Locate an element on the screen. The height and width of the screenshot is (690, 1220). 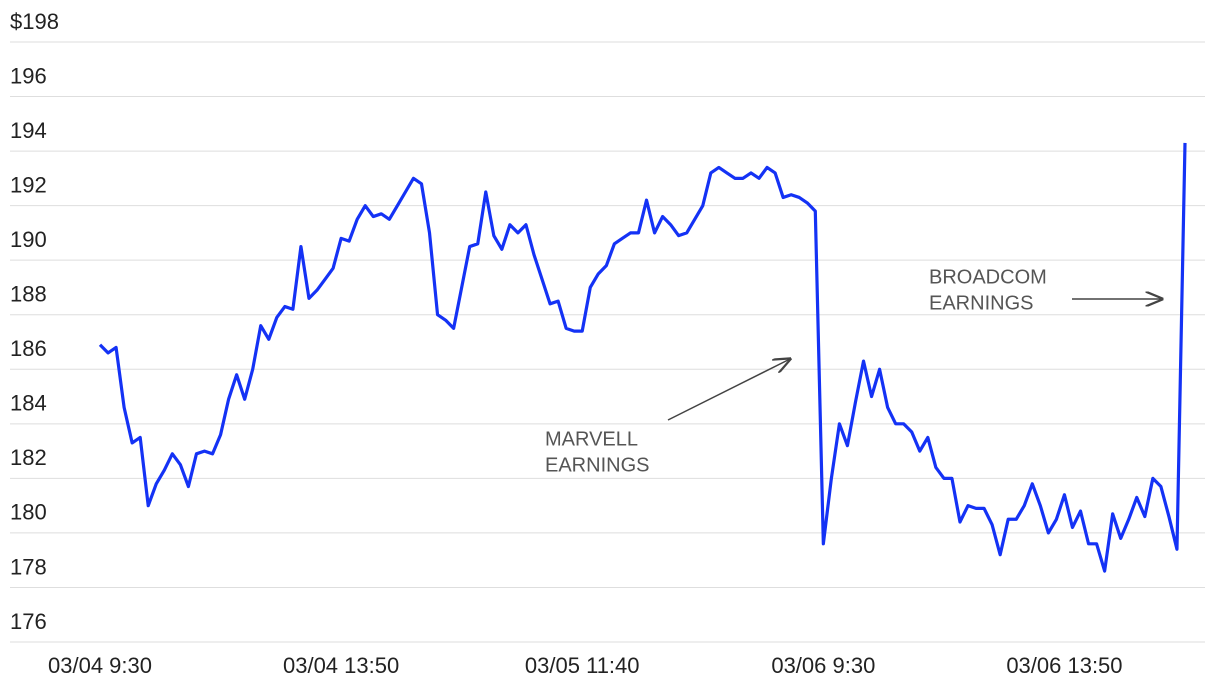
y-tick-label: 188 is located at coordinates (28, 294).